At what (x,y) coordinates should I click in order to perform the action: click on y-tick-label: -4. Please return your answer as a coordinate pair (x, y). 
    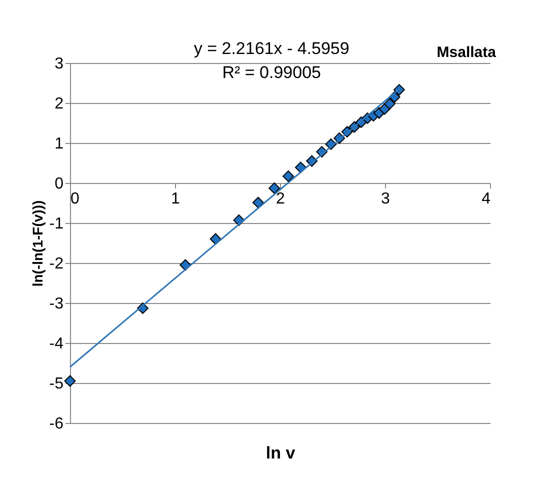
    Looking at the image, I should click on (56, 344).